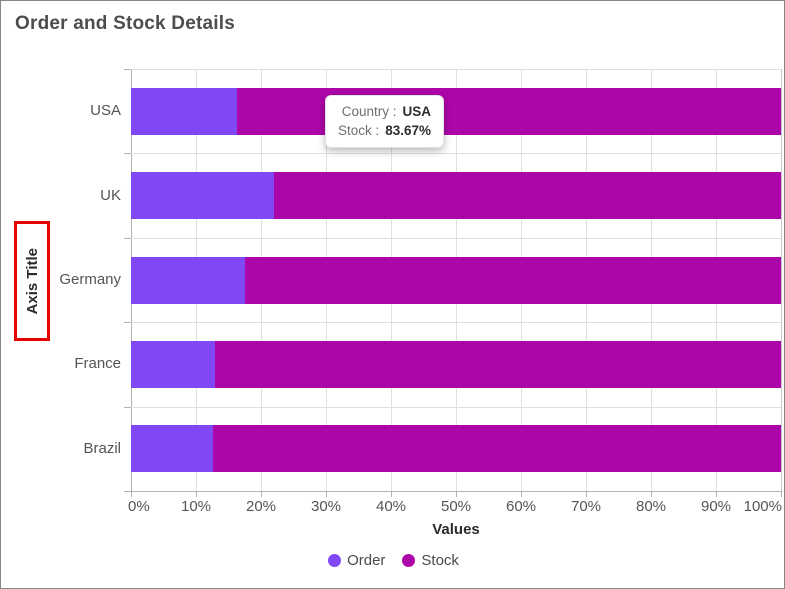 The image size is (785, 589). Describe the element at coordinates (509, 111) in the screenshot. I see `bar-usa-stock` at that location.